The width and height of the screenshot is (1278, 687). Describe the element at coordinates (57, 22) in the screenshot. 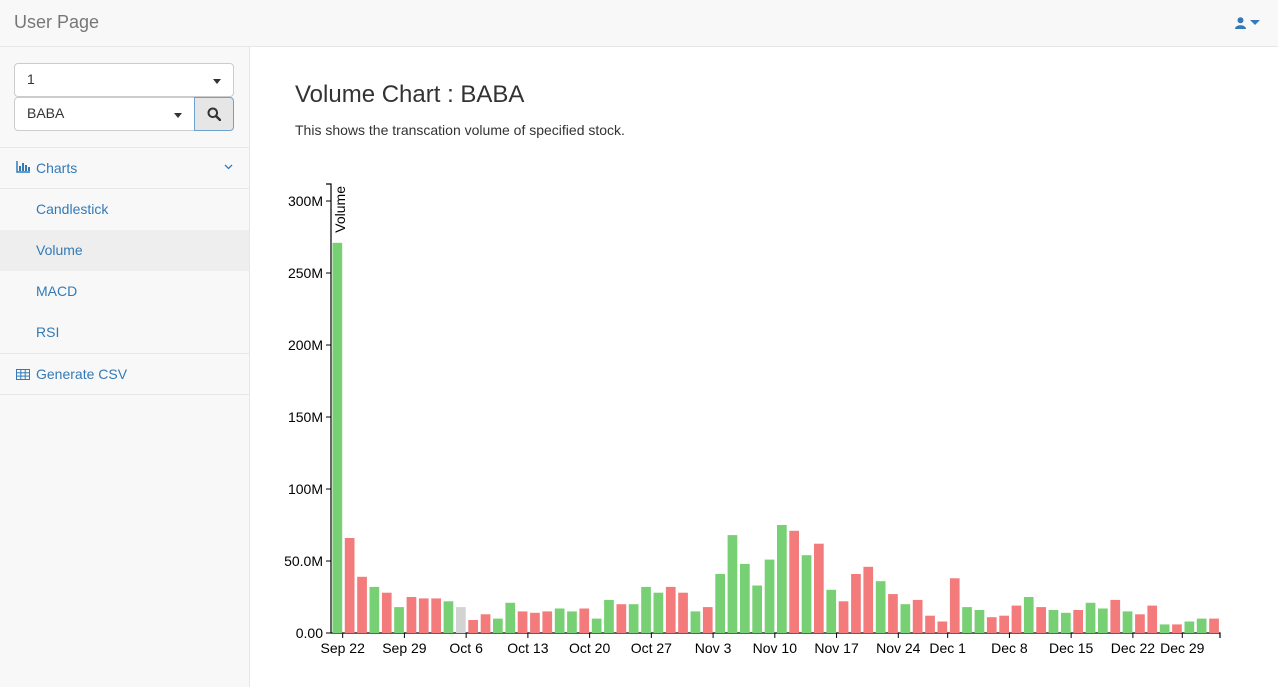

I see `brand-title: User Page` at that location.